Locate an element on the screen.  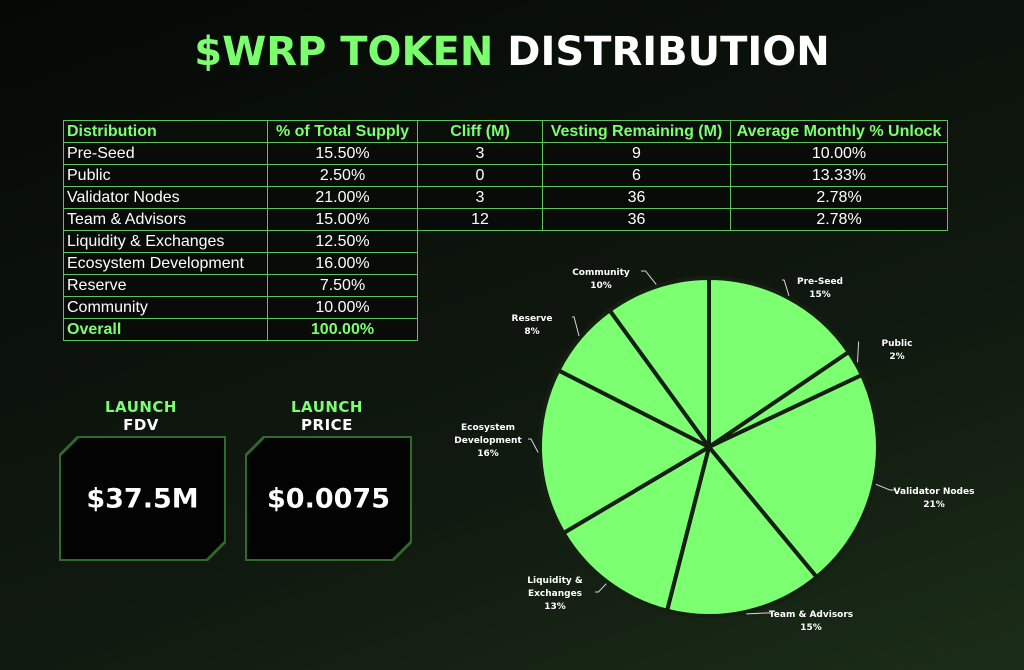
pie-label: Public 2% is located at coordinates (897, 350).